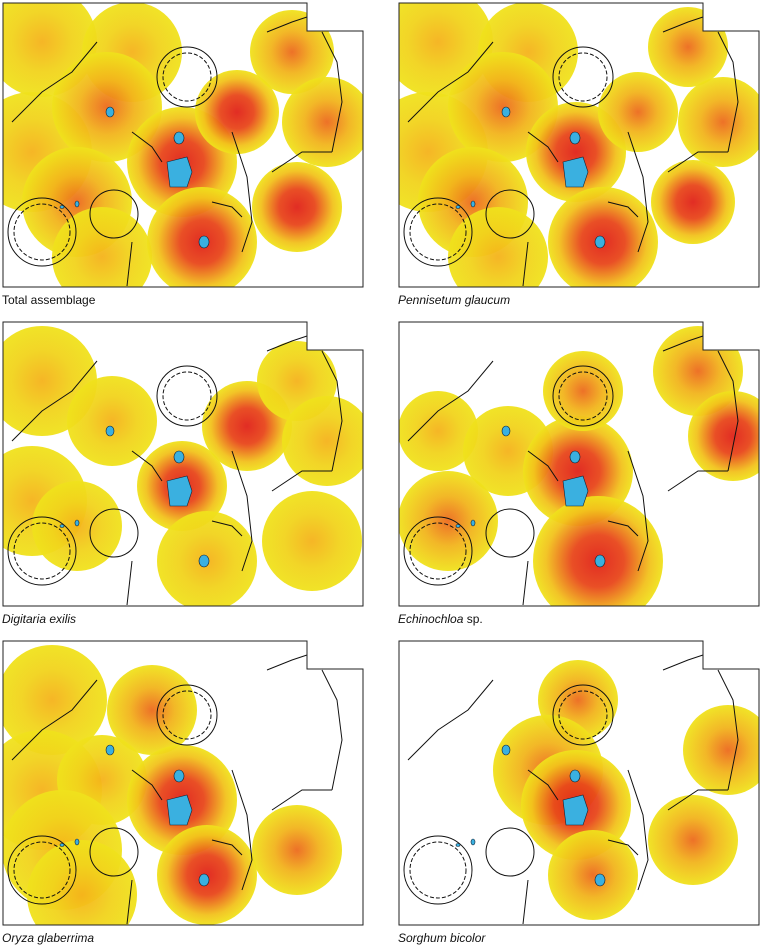 This screenshot has height=950, width=762. I want to click on caption-text: Digitaria exilis, so click(39, 619).